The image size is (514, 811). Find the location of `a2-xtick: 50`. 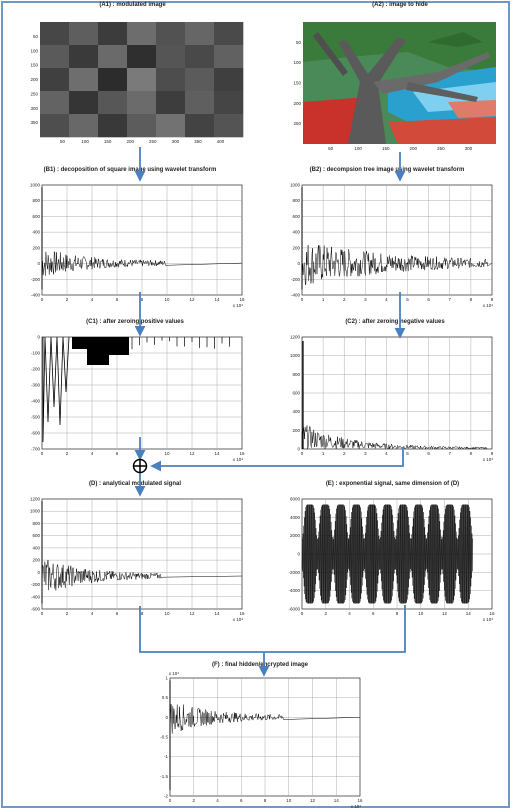

a2-xtick: 50 is located at coordinates (331, 148).